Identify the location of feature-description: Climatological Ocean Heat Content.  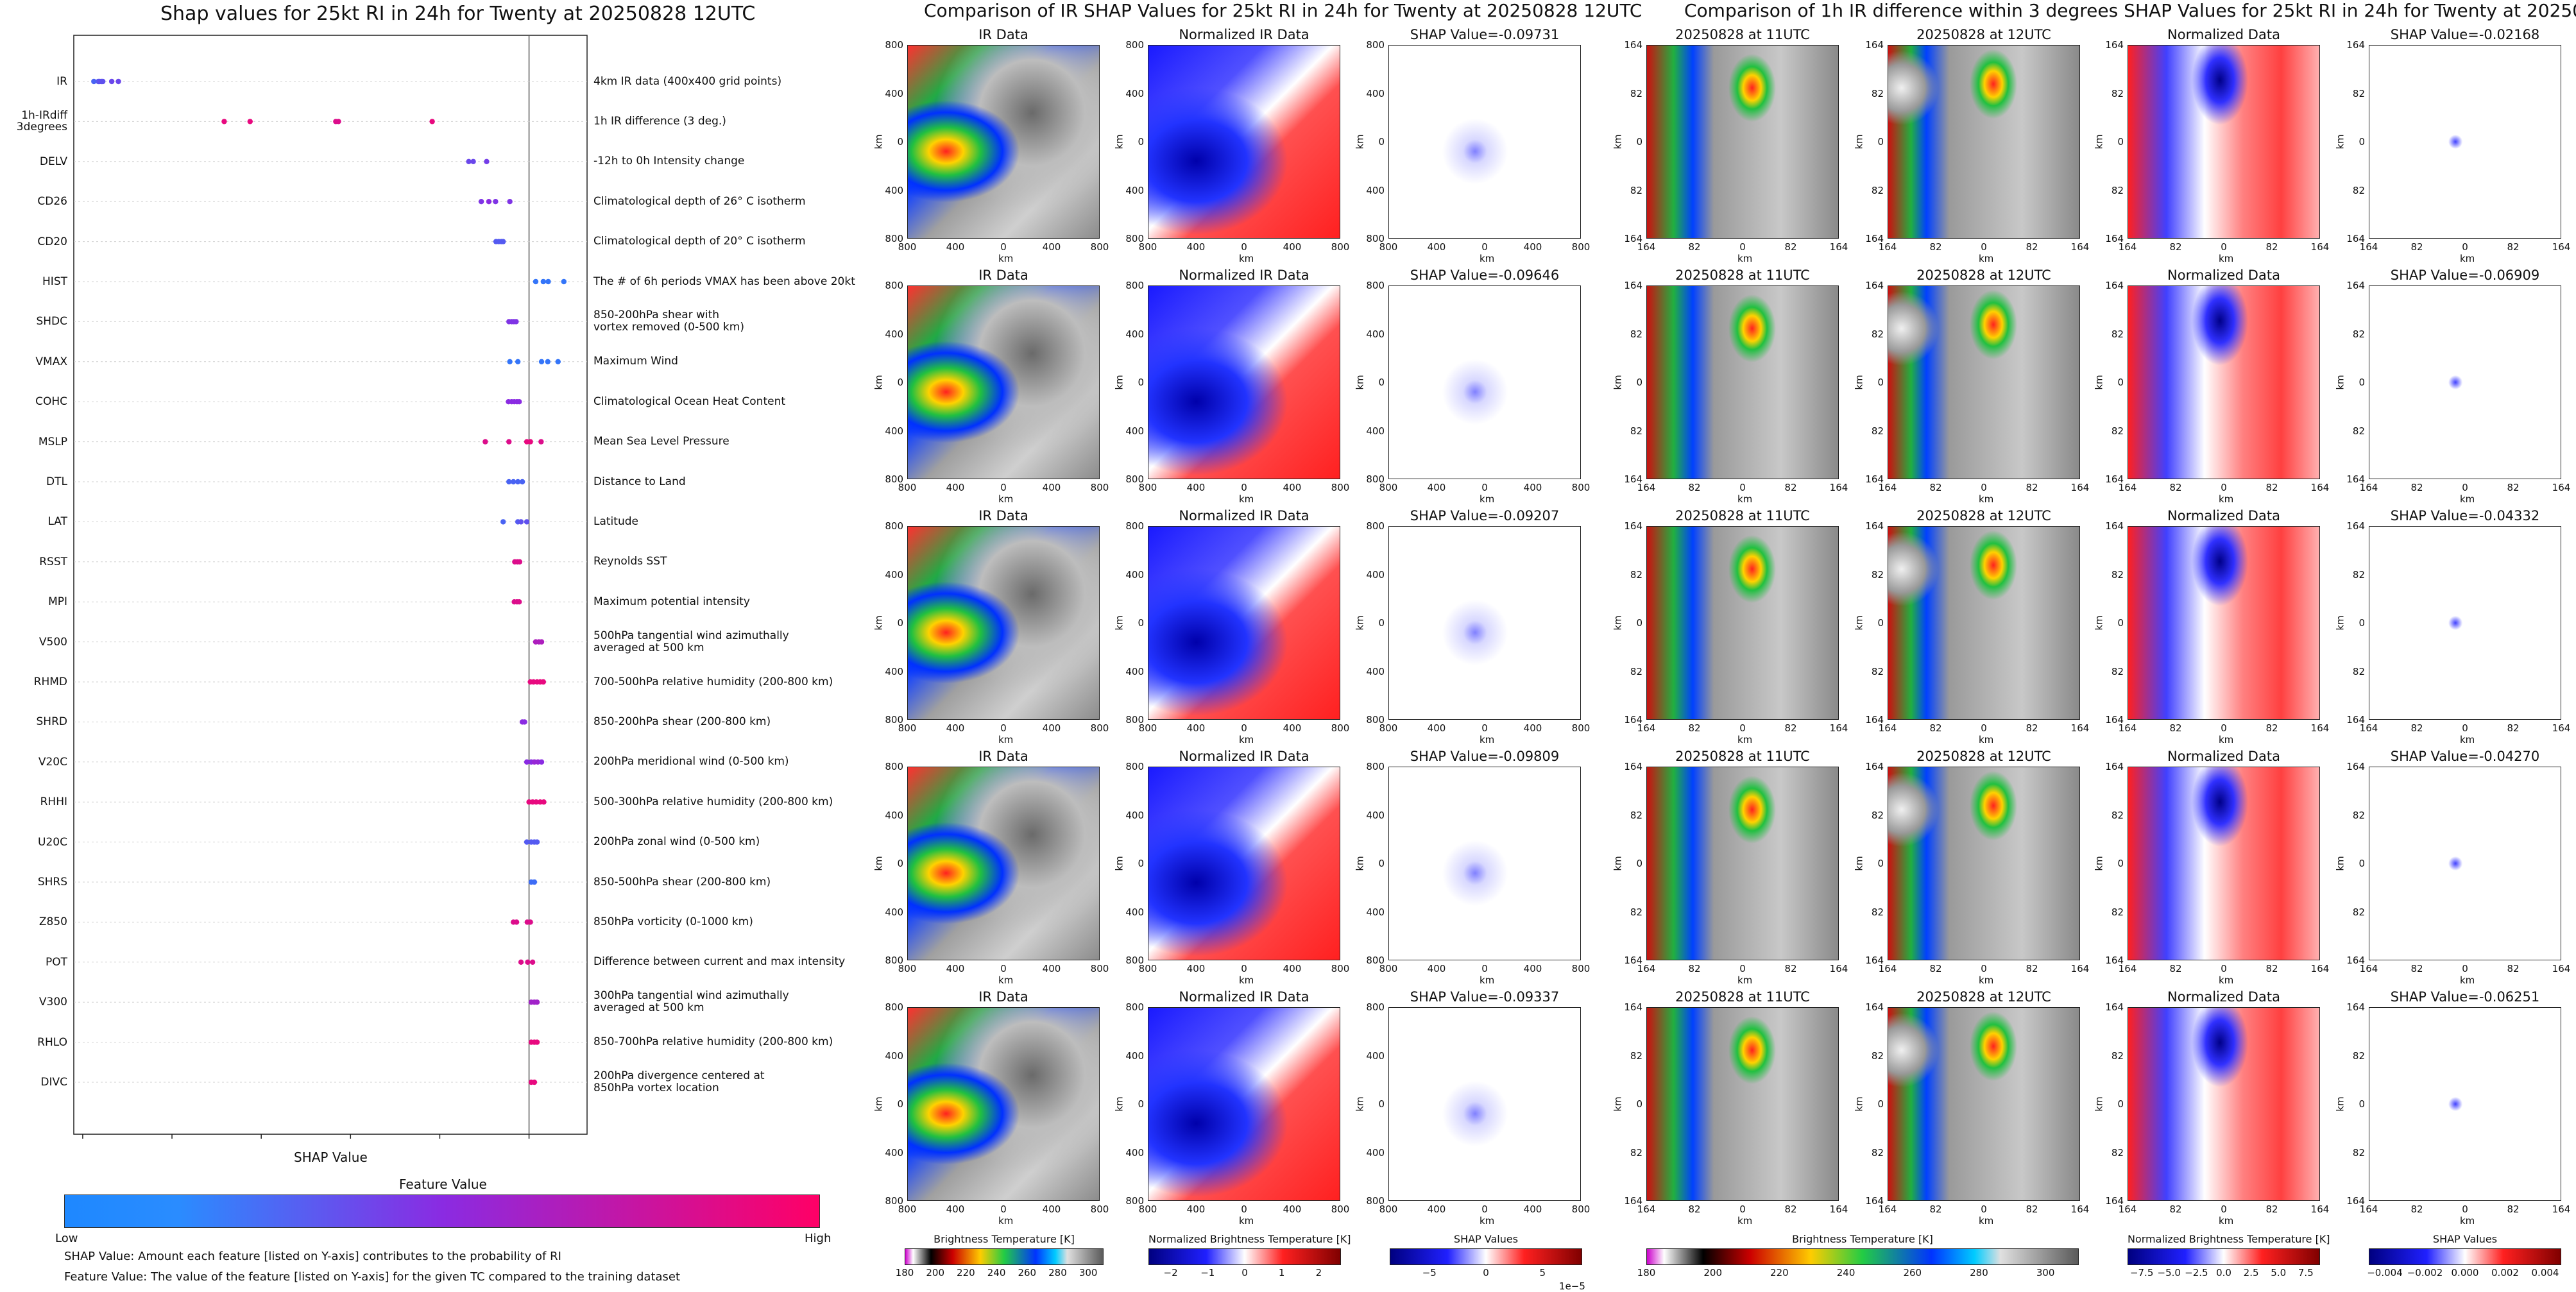
(689, 401).